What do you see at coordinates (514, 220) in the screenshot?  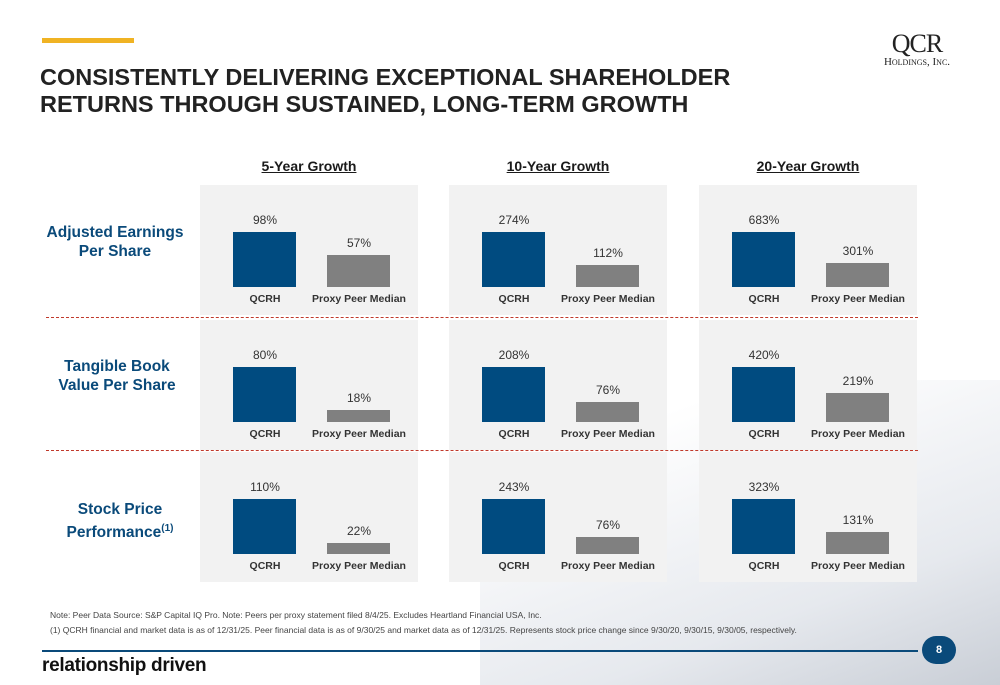 I see `data-label: 274%` at bounding box center [514, 220].